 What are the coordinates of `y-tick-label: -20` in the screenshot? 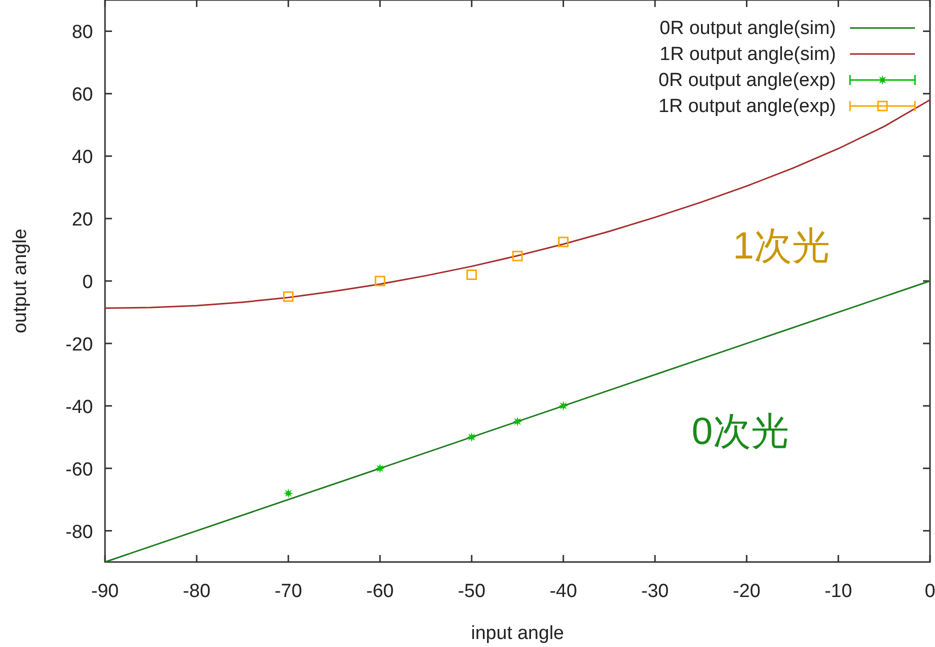 It's located at (79, 345).